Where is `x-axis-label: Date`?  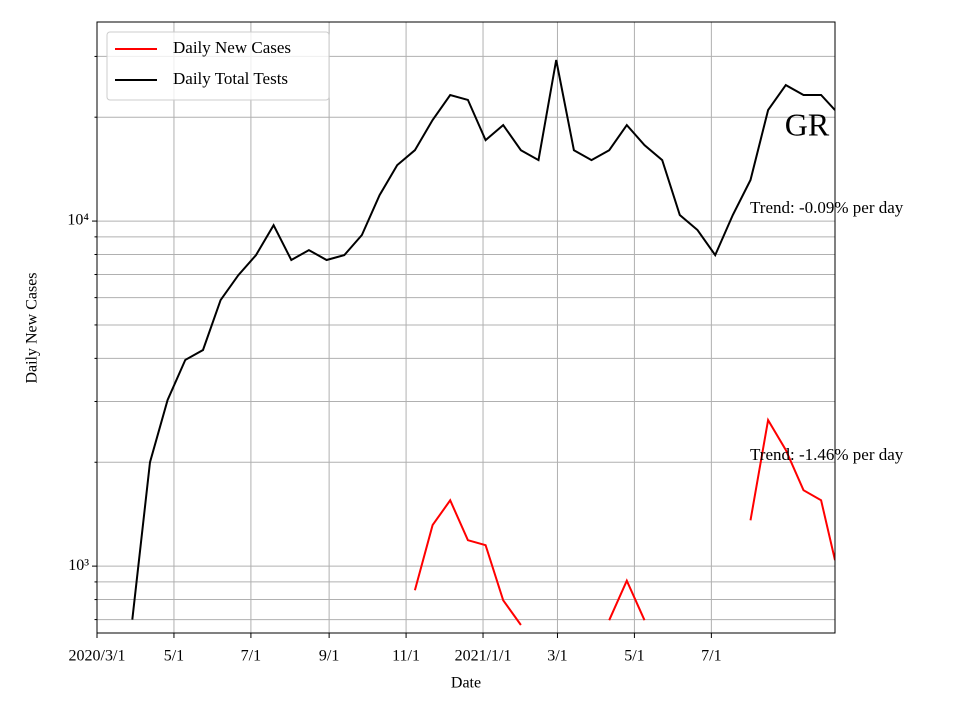
x-axis-label: Date is located at coordinates (466, 683).